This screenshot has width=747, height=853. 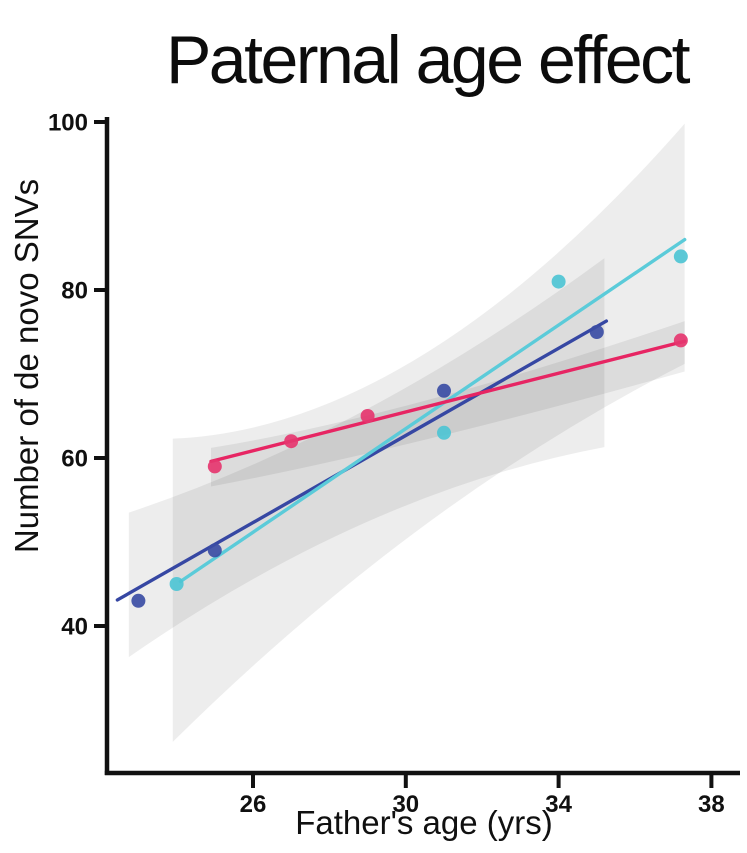 What do you see at coordinates (558, 804) in the screenshot?
I see `x-tick-label: 34` at bounding box center [558, 804].